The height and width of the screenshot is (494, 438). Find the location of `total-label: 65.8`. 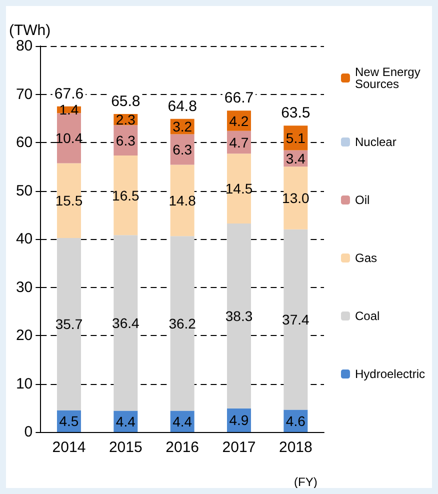

total-label: 65.8 is located at coordinates (125, 101).